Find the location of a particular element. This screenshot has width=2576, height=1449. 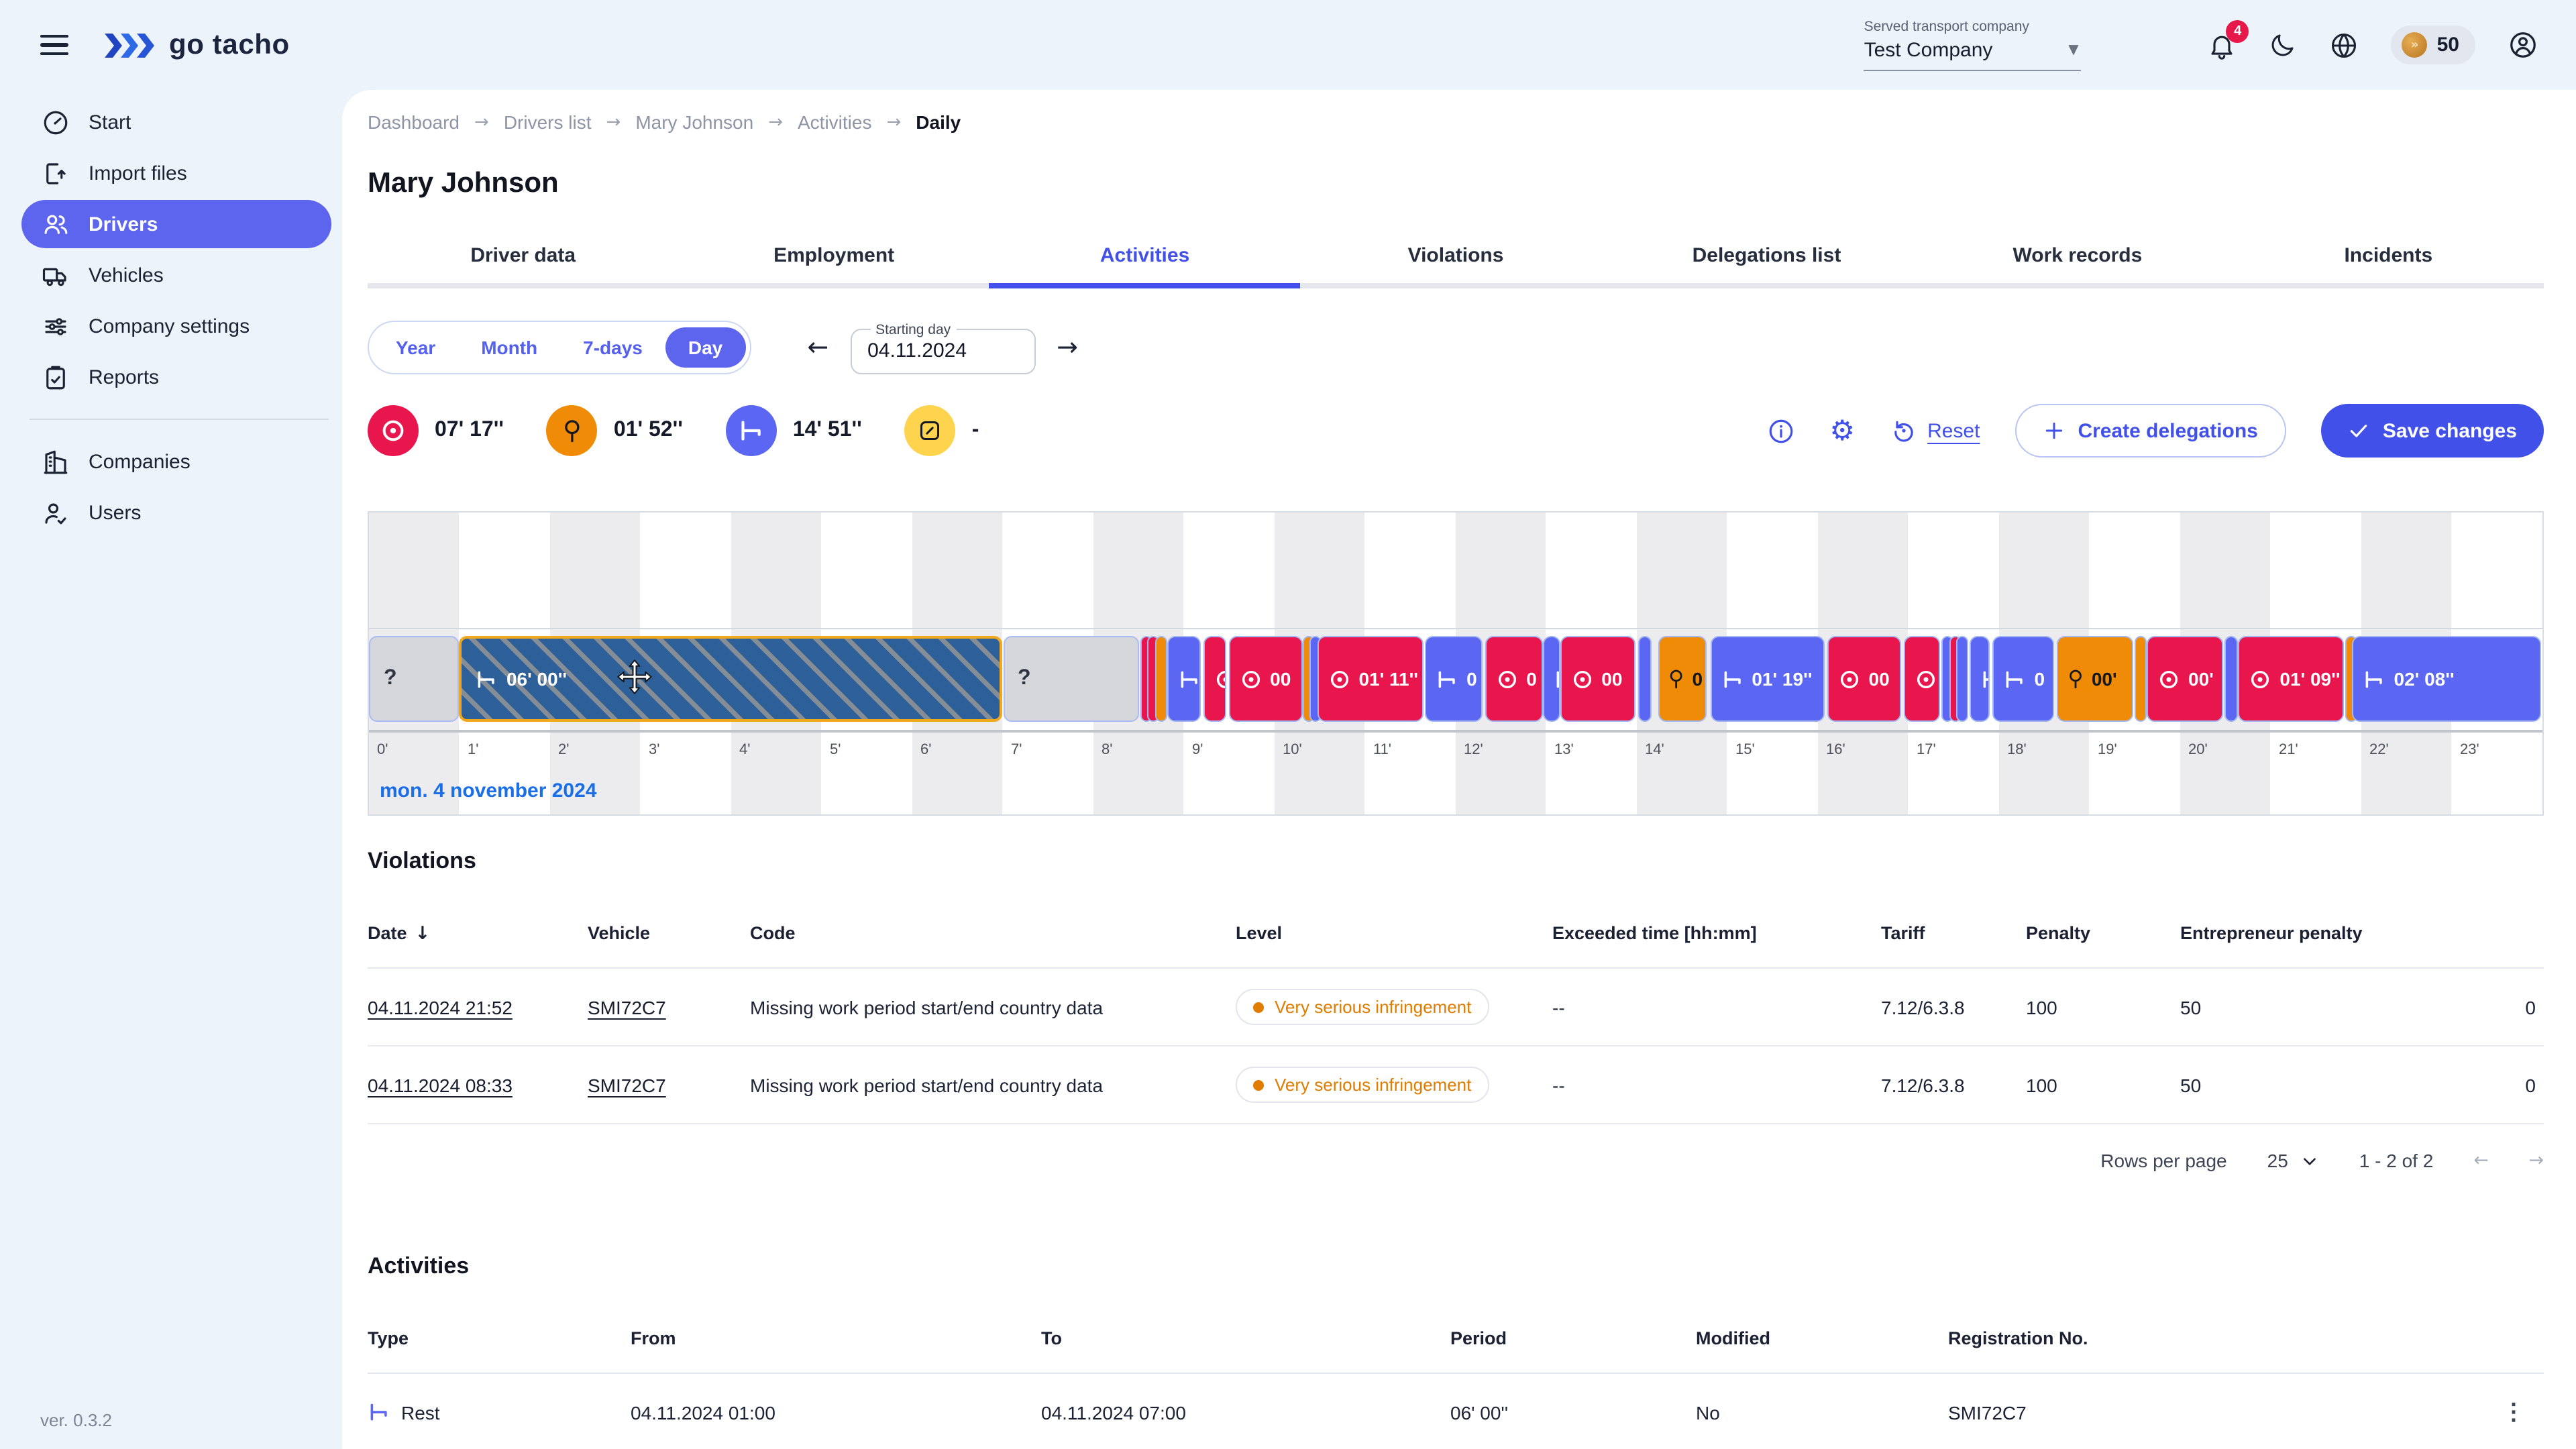

breadcrumb-item-drivers-list: Drivers list is located at coordinates (547, 122).